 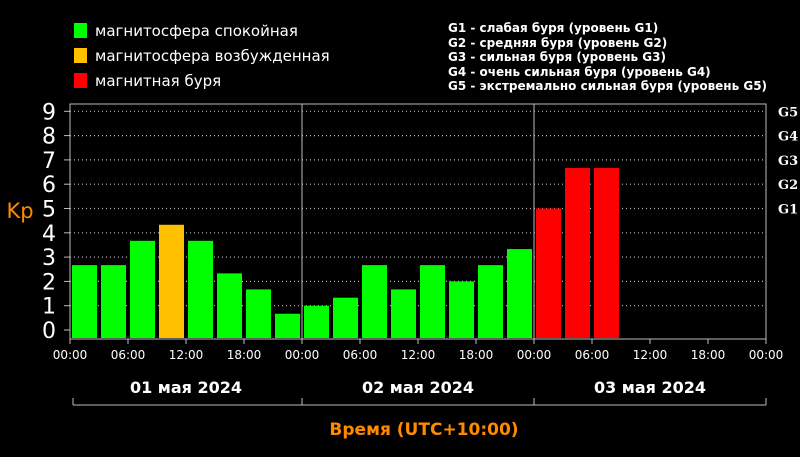 I want to click on legend-item-storm: магнитная буря, so click(x=202, y=80).